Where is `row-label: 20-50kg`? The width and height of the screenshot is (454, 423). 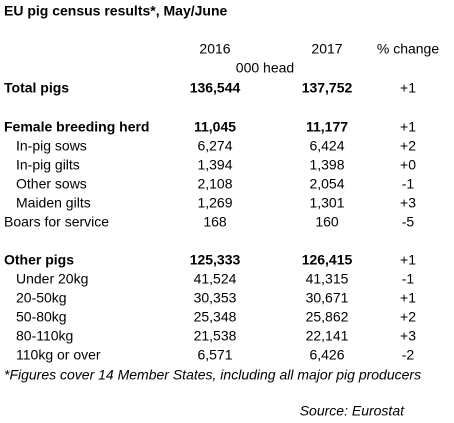
row-label: 20-50kg is located at coordinates (41, 298).